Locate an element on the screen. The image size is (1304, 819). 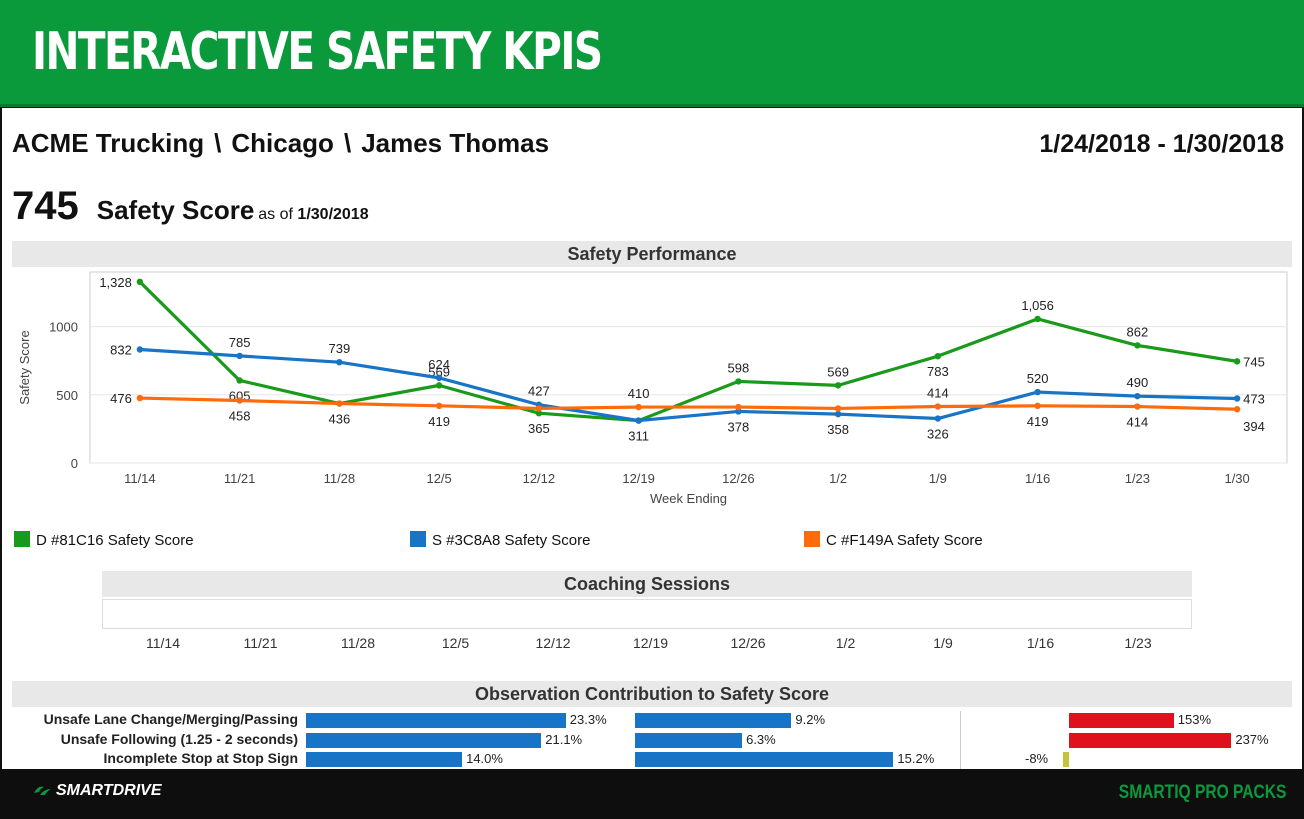
data-label: 520 is located at coordinates (1038, 378).